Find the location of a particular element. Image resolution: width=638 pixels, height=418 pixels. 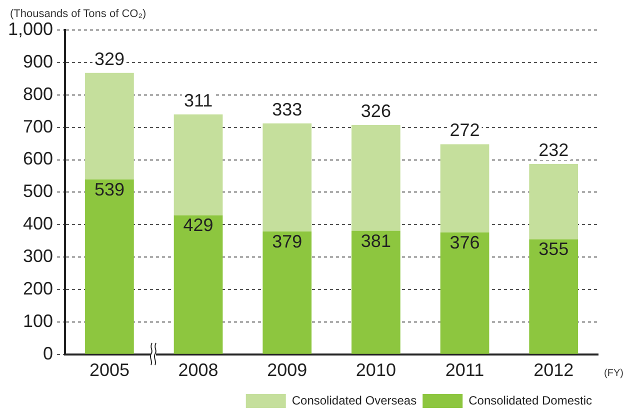

y-tick-label: 700 is located at coordinates (38, 126).